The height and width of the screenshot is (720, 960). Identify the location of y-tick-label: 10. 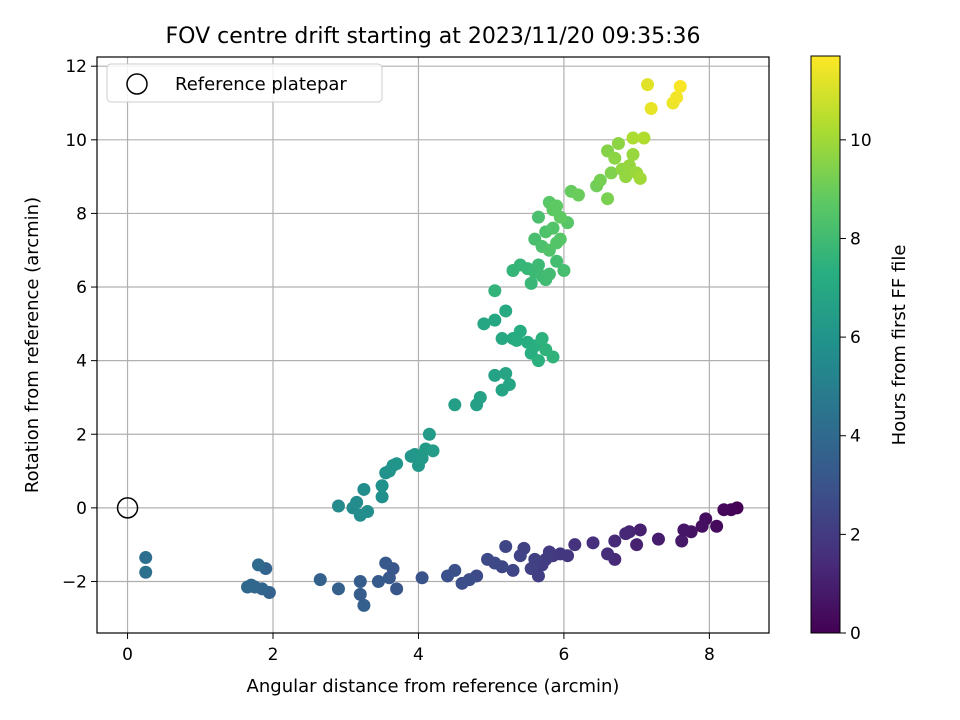
(76, 141).